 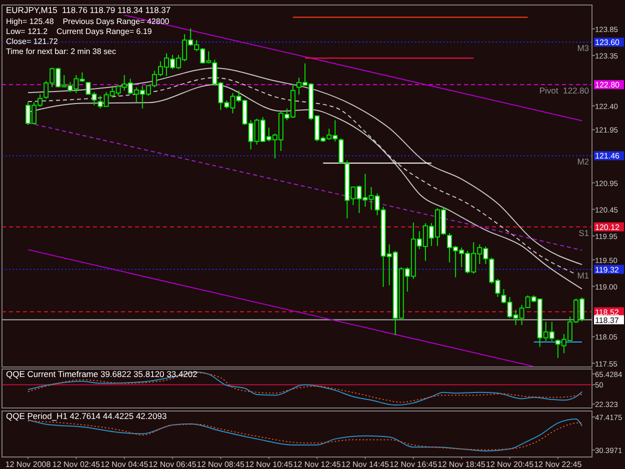 I want to click on annotation: M1, so click(x=583, y=275).